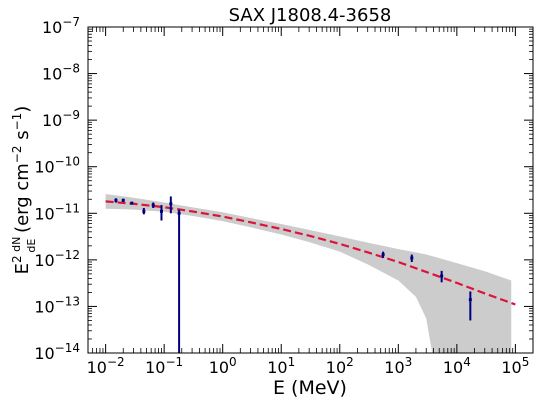 The image size is (540, 404). Describe the element at coordinates (310, 388) in the screenshot. I see `x-axis-title: E (MeV)` at that location.